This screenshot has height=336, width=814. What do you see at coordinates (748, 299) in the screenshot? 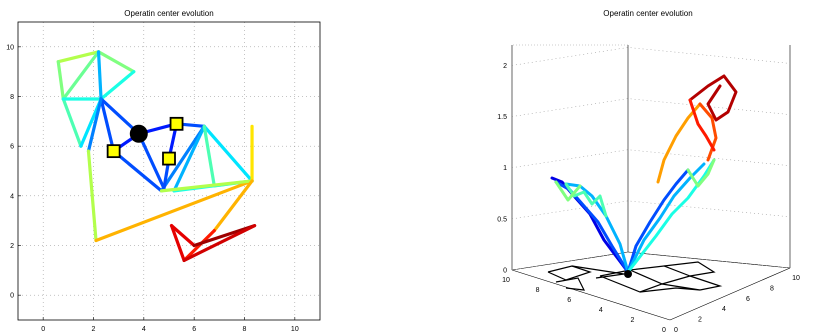
I see `y-tick-label-3d: 6` at bounding box center [748, 299].